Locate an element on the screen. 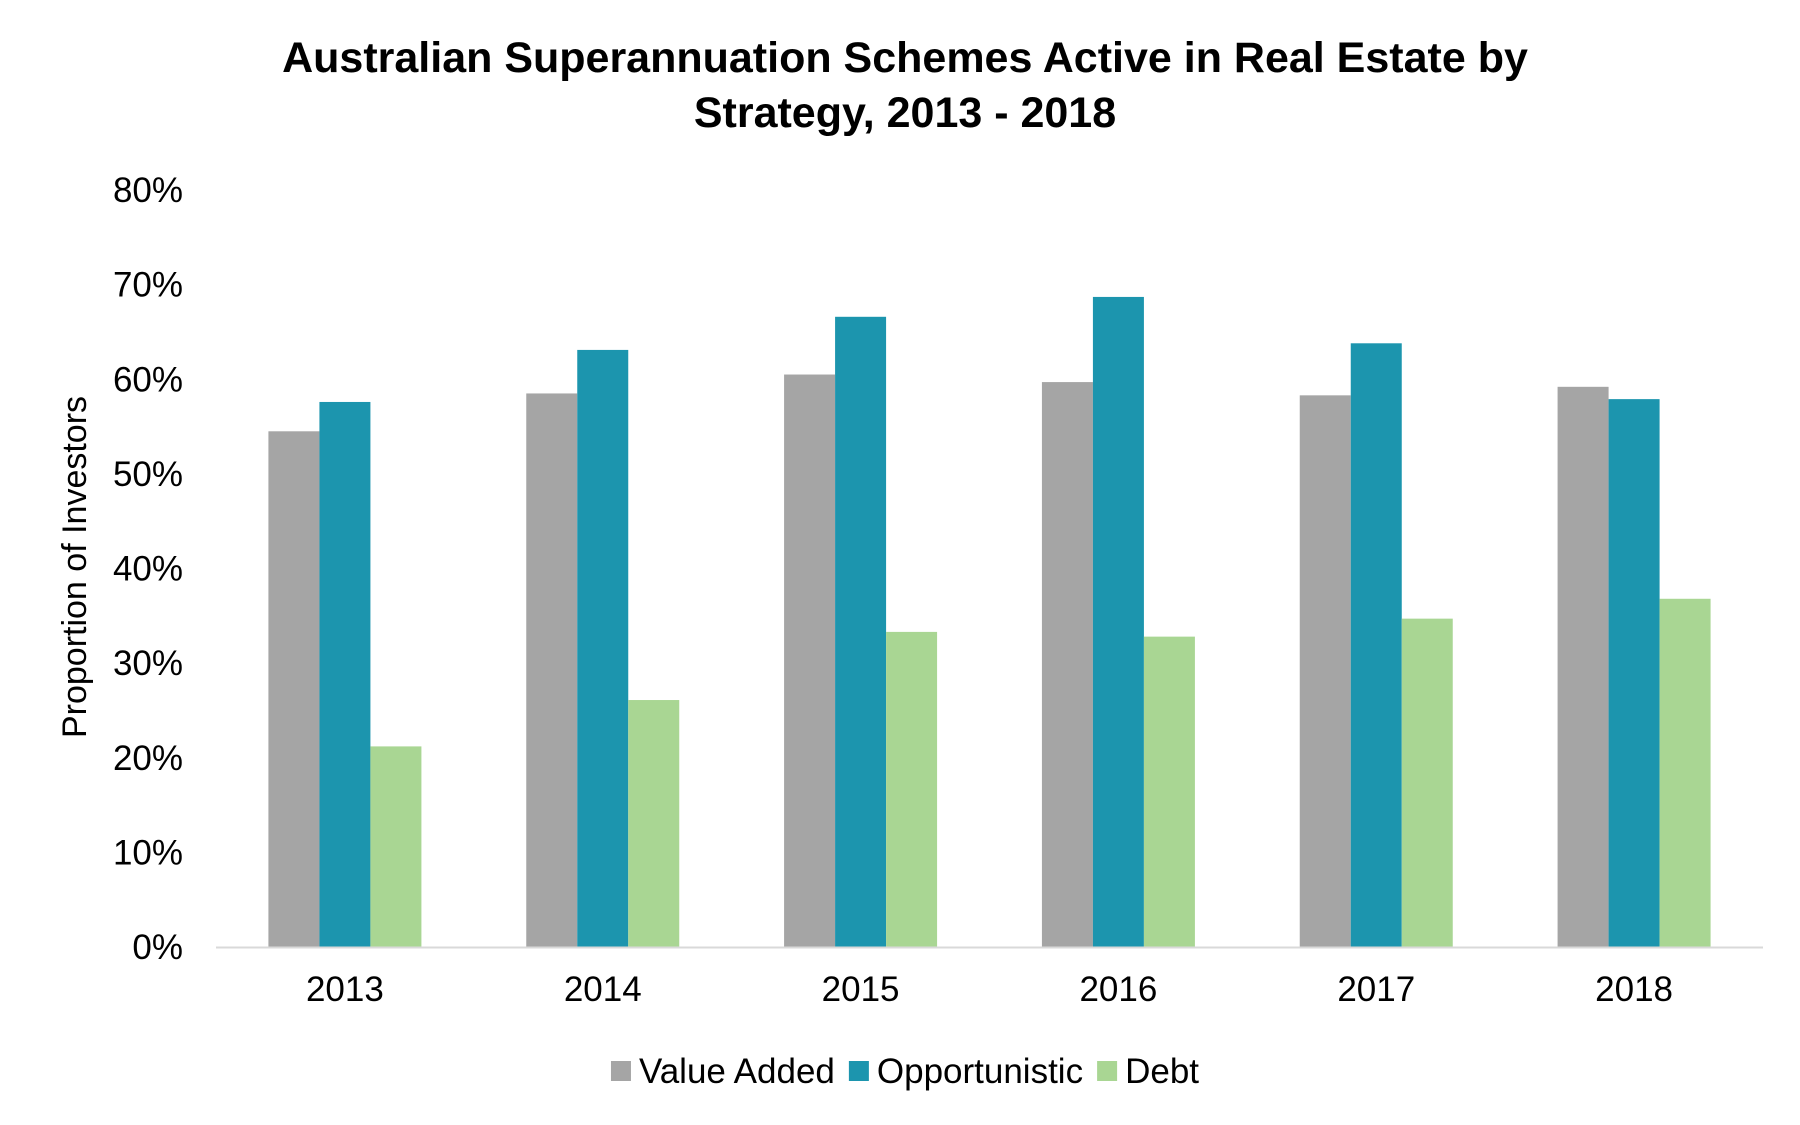 The image size is (1800, 1125). legend-label-debt: Debt is located at coordinates (1162, 1071).